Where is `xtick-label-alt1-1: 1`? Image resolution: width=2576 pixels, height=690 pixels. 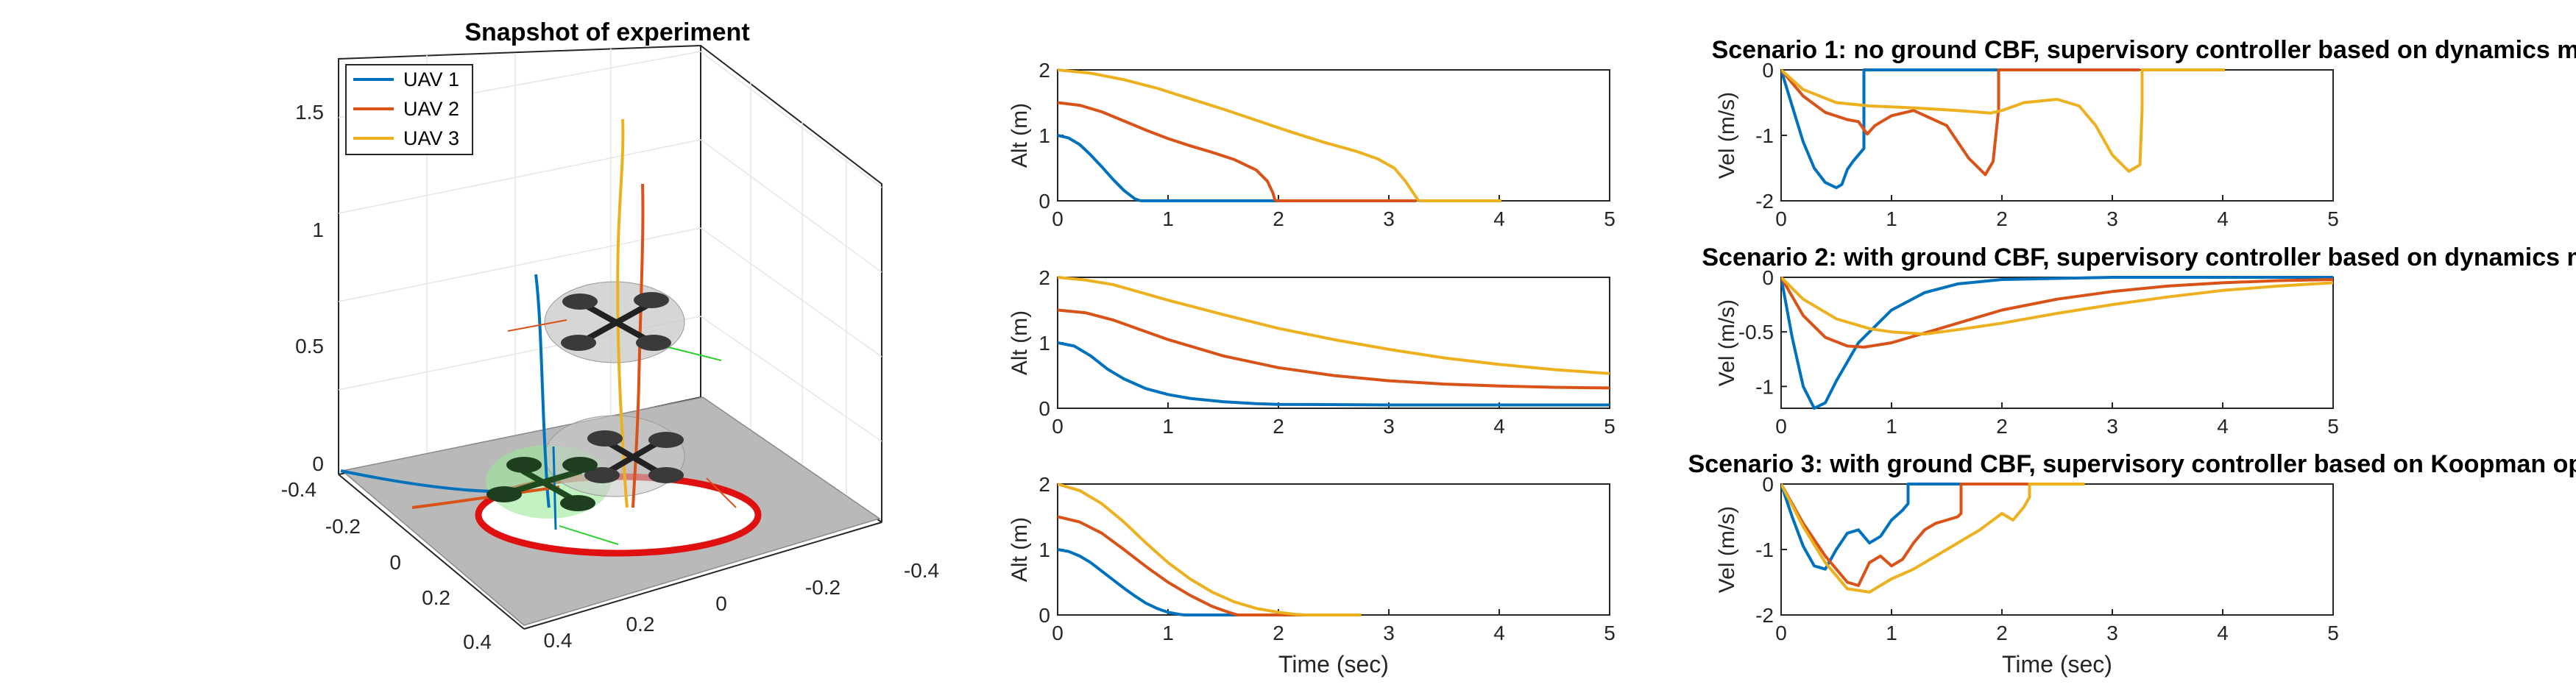
xtick-label-alt1-1: 1 is located at coordinates (1168, 219).